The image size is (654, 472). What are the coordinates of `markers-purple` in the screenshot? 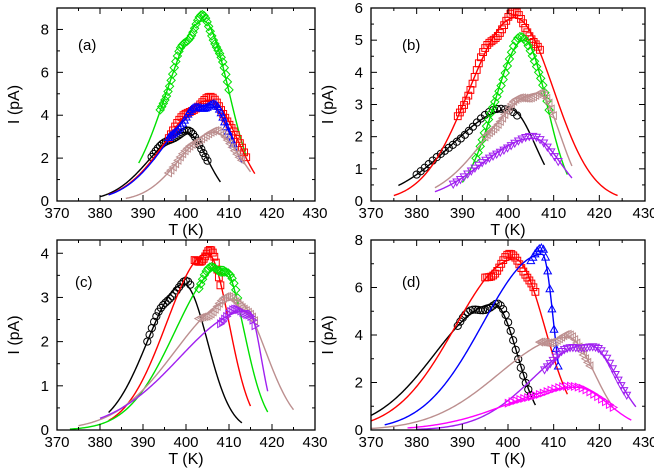 It's located at (238, 317).